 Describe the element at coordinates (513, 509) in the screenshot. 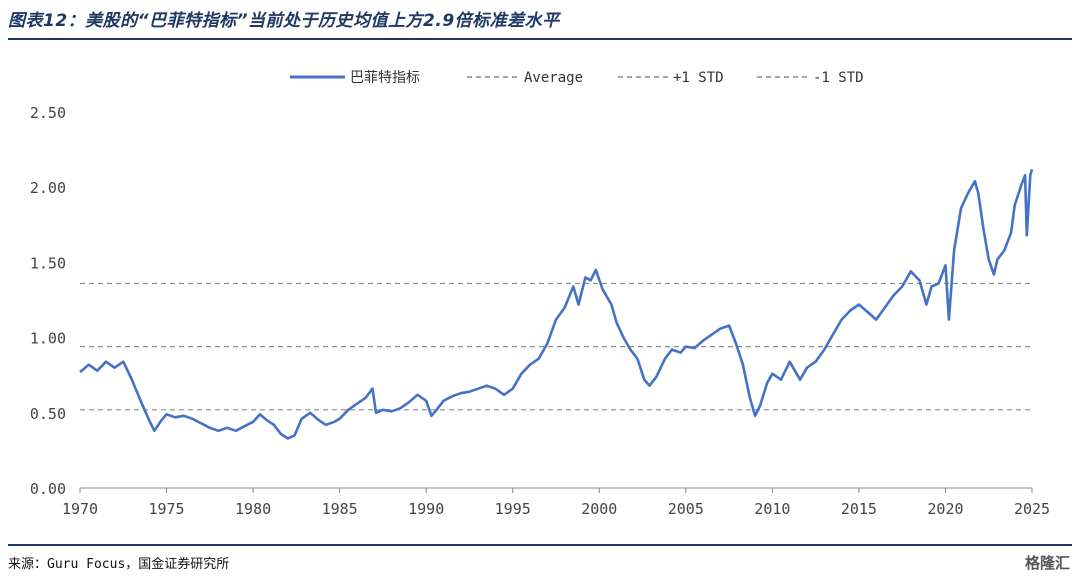

I see `x-tick-label: 1995` at that location.